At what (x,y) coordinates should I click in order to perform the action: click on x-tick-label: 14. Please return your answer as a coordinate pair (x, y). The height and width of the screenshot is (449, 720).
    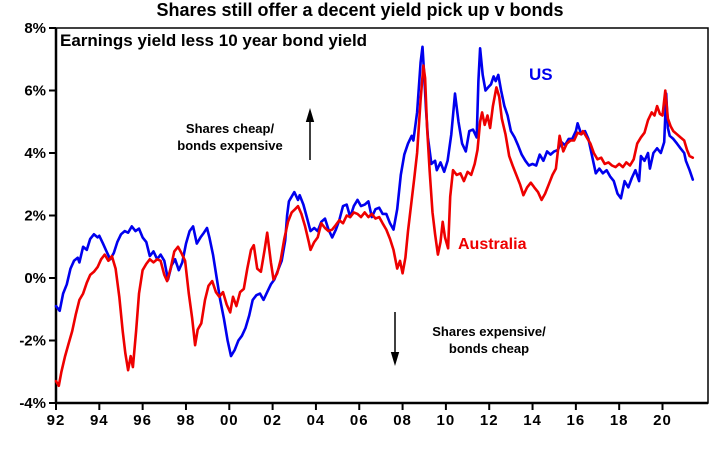
    Looking at the image, I should click on (532, 420).